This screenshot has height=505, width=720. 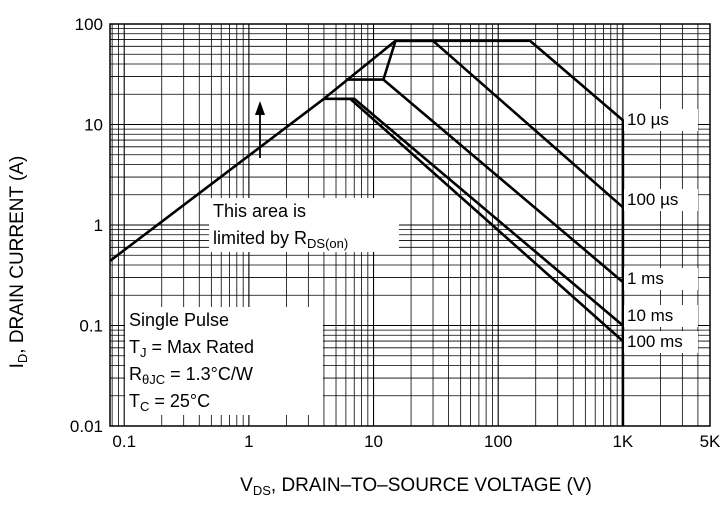 I want to click on x-tick-label: 1K, so click(x=622, y=441).